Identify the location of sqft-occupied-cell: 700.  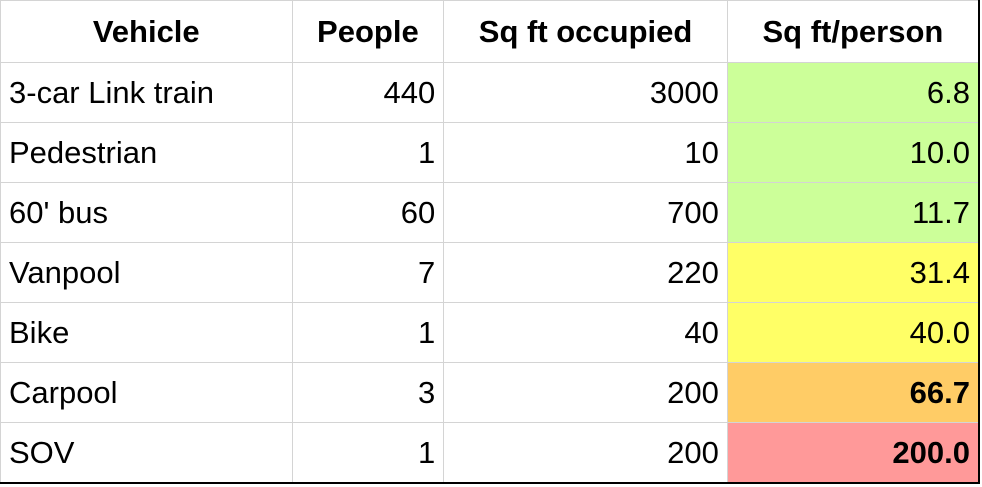
(585, 212).